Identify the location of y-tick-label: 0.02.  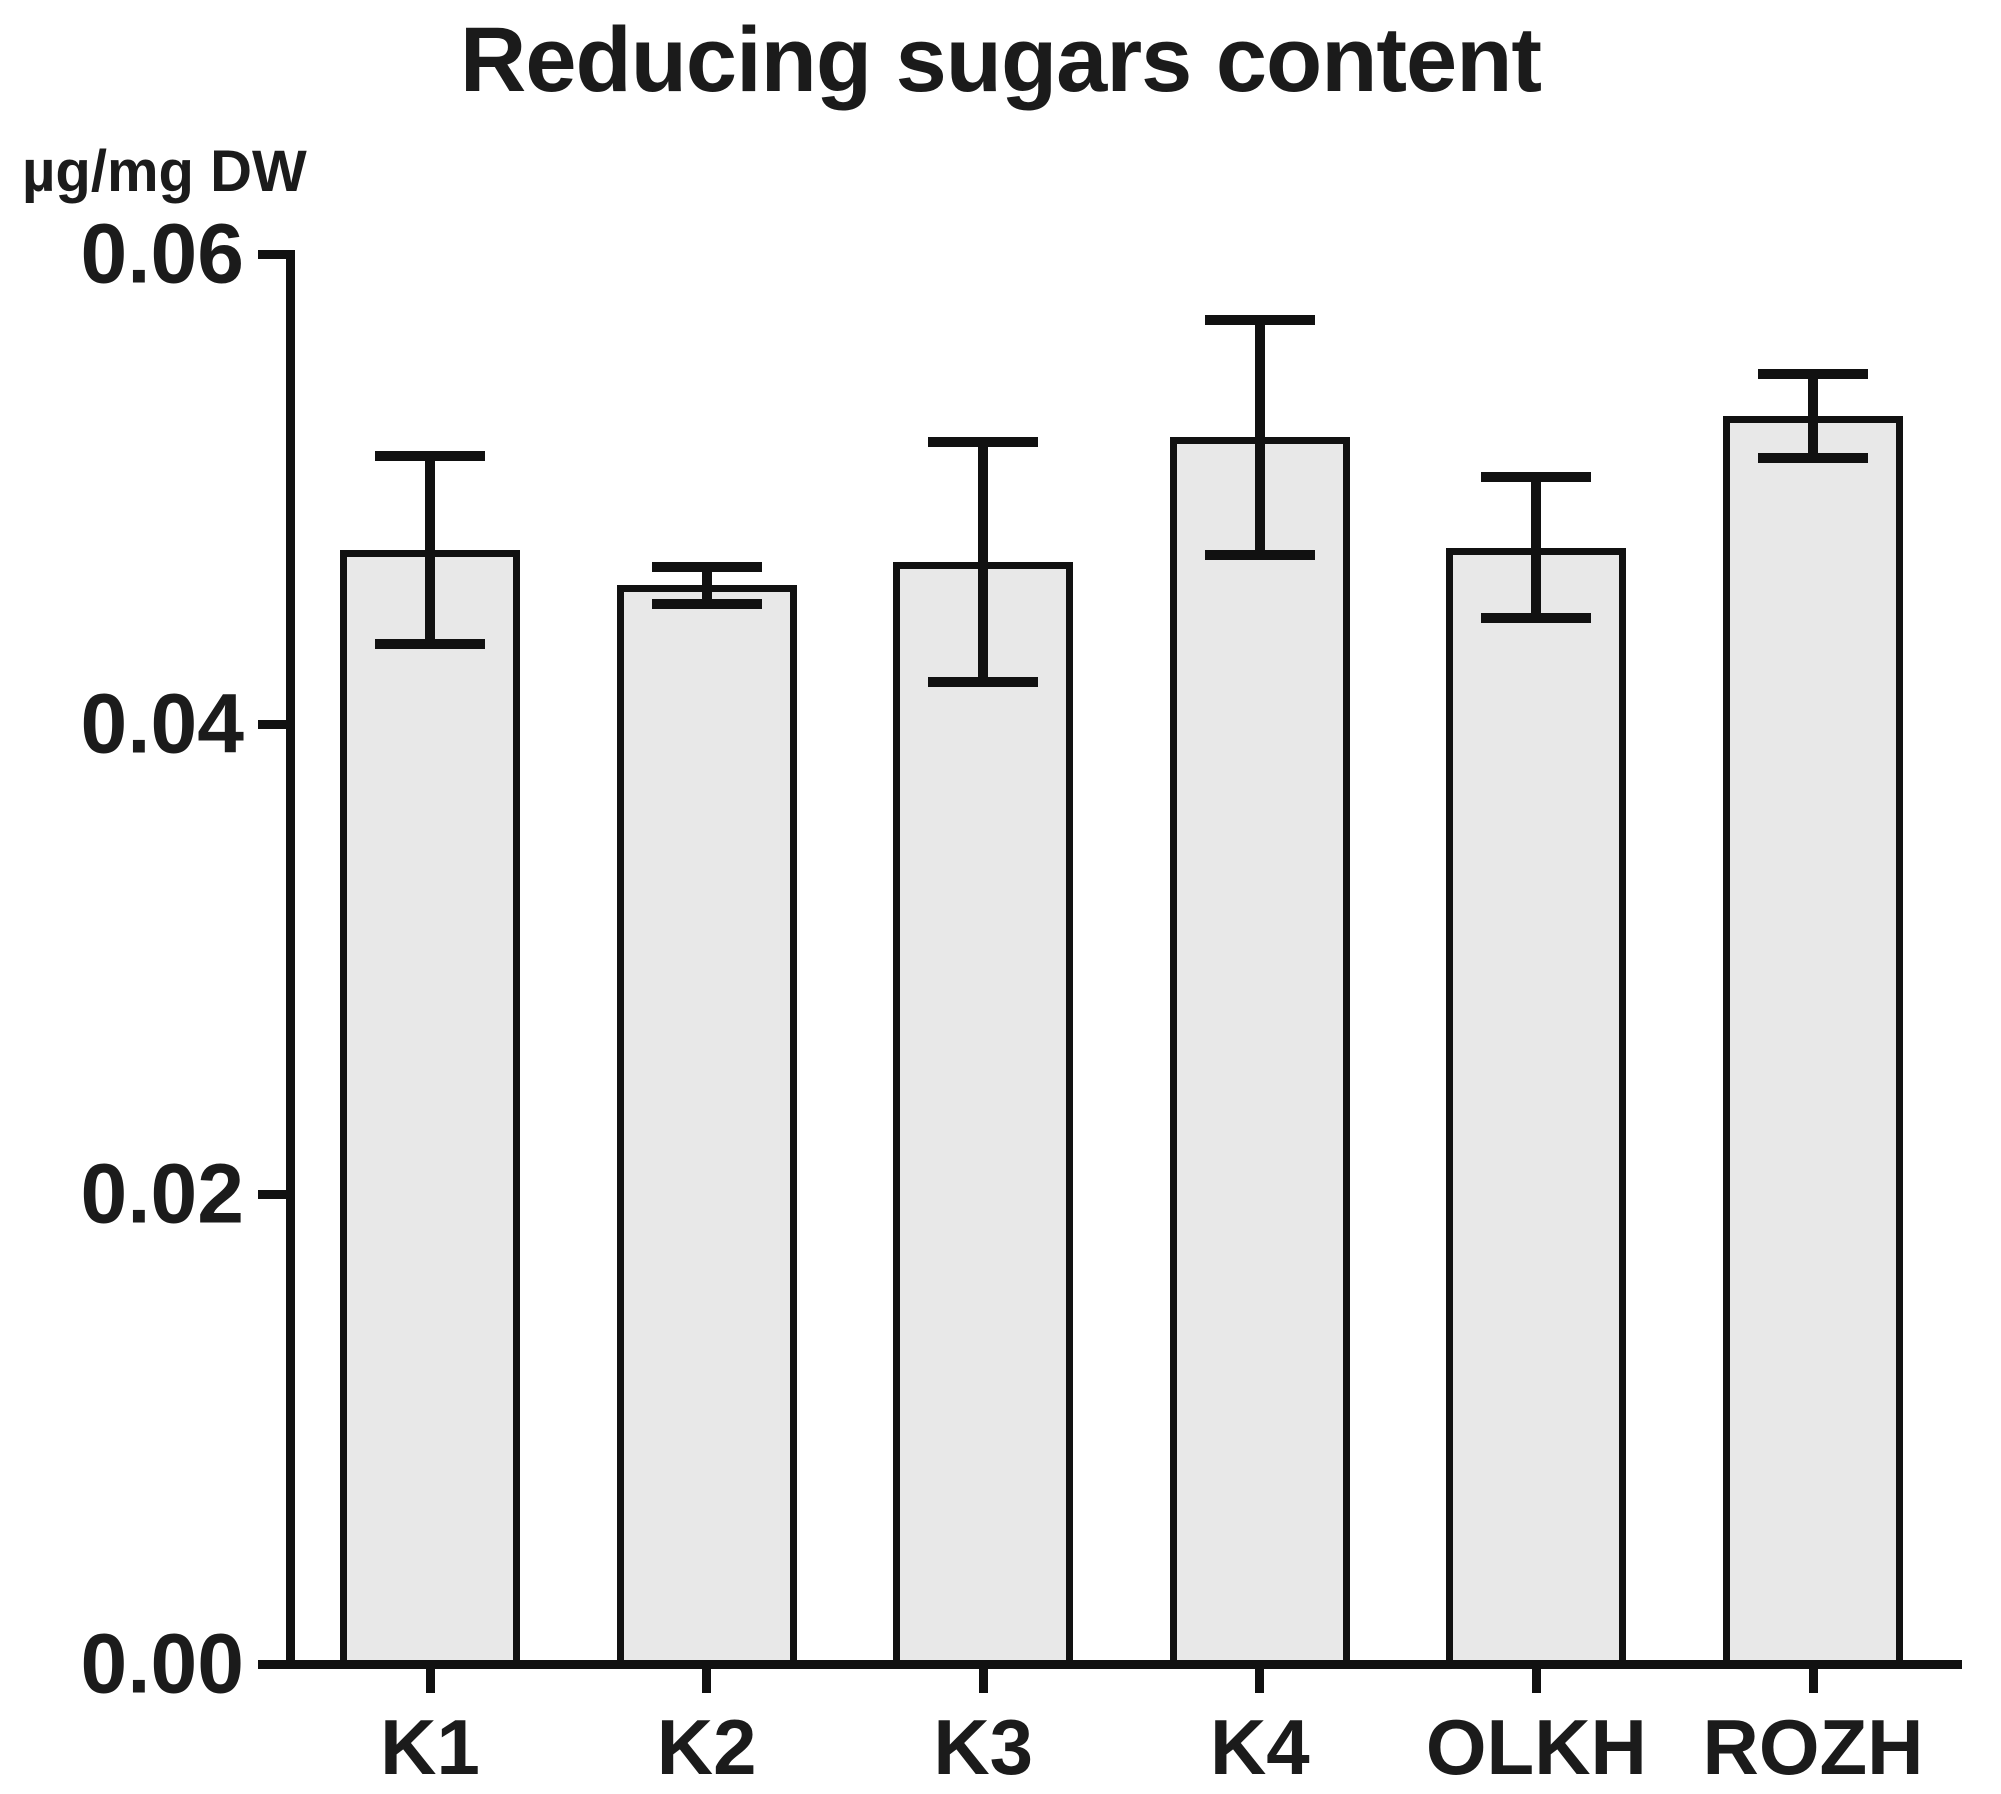
(162, 1193).